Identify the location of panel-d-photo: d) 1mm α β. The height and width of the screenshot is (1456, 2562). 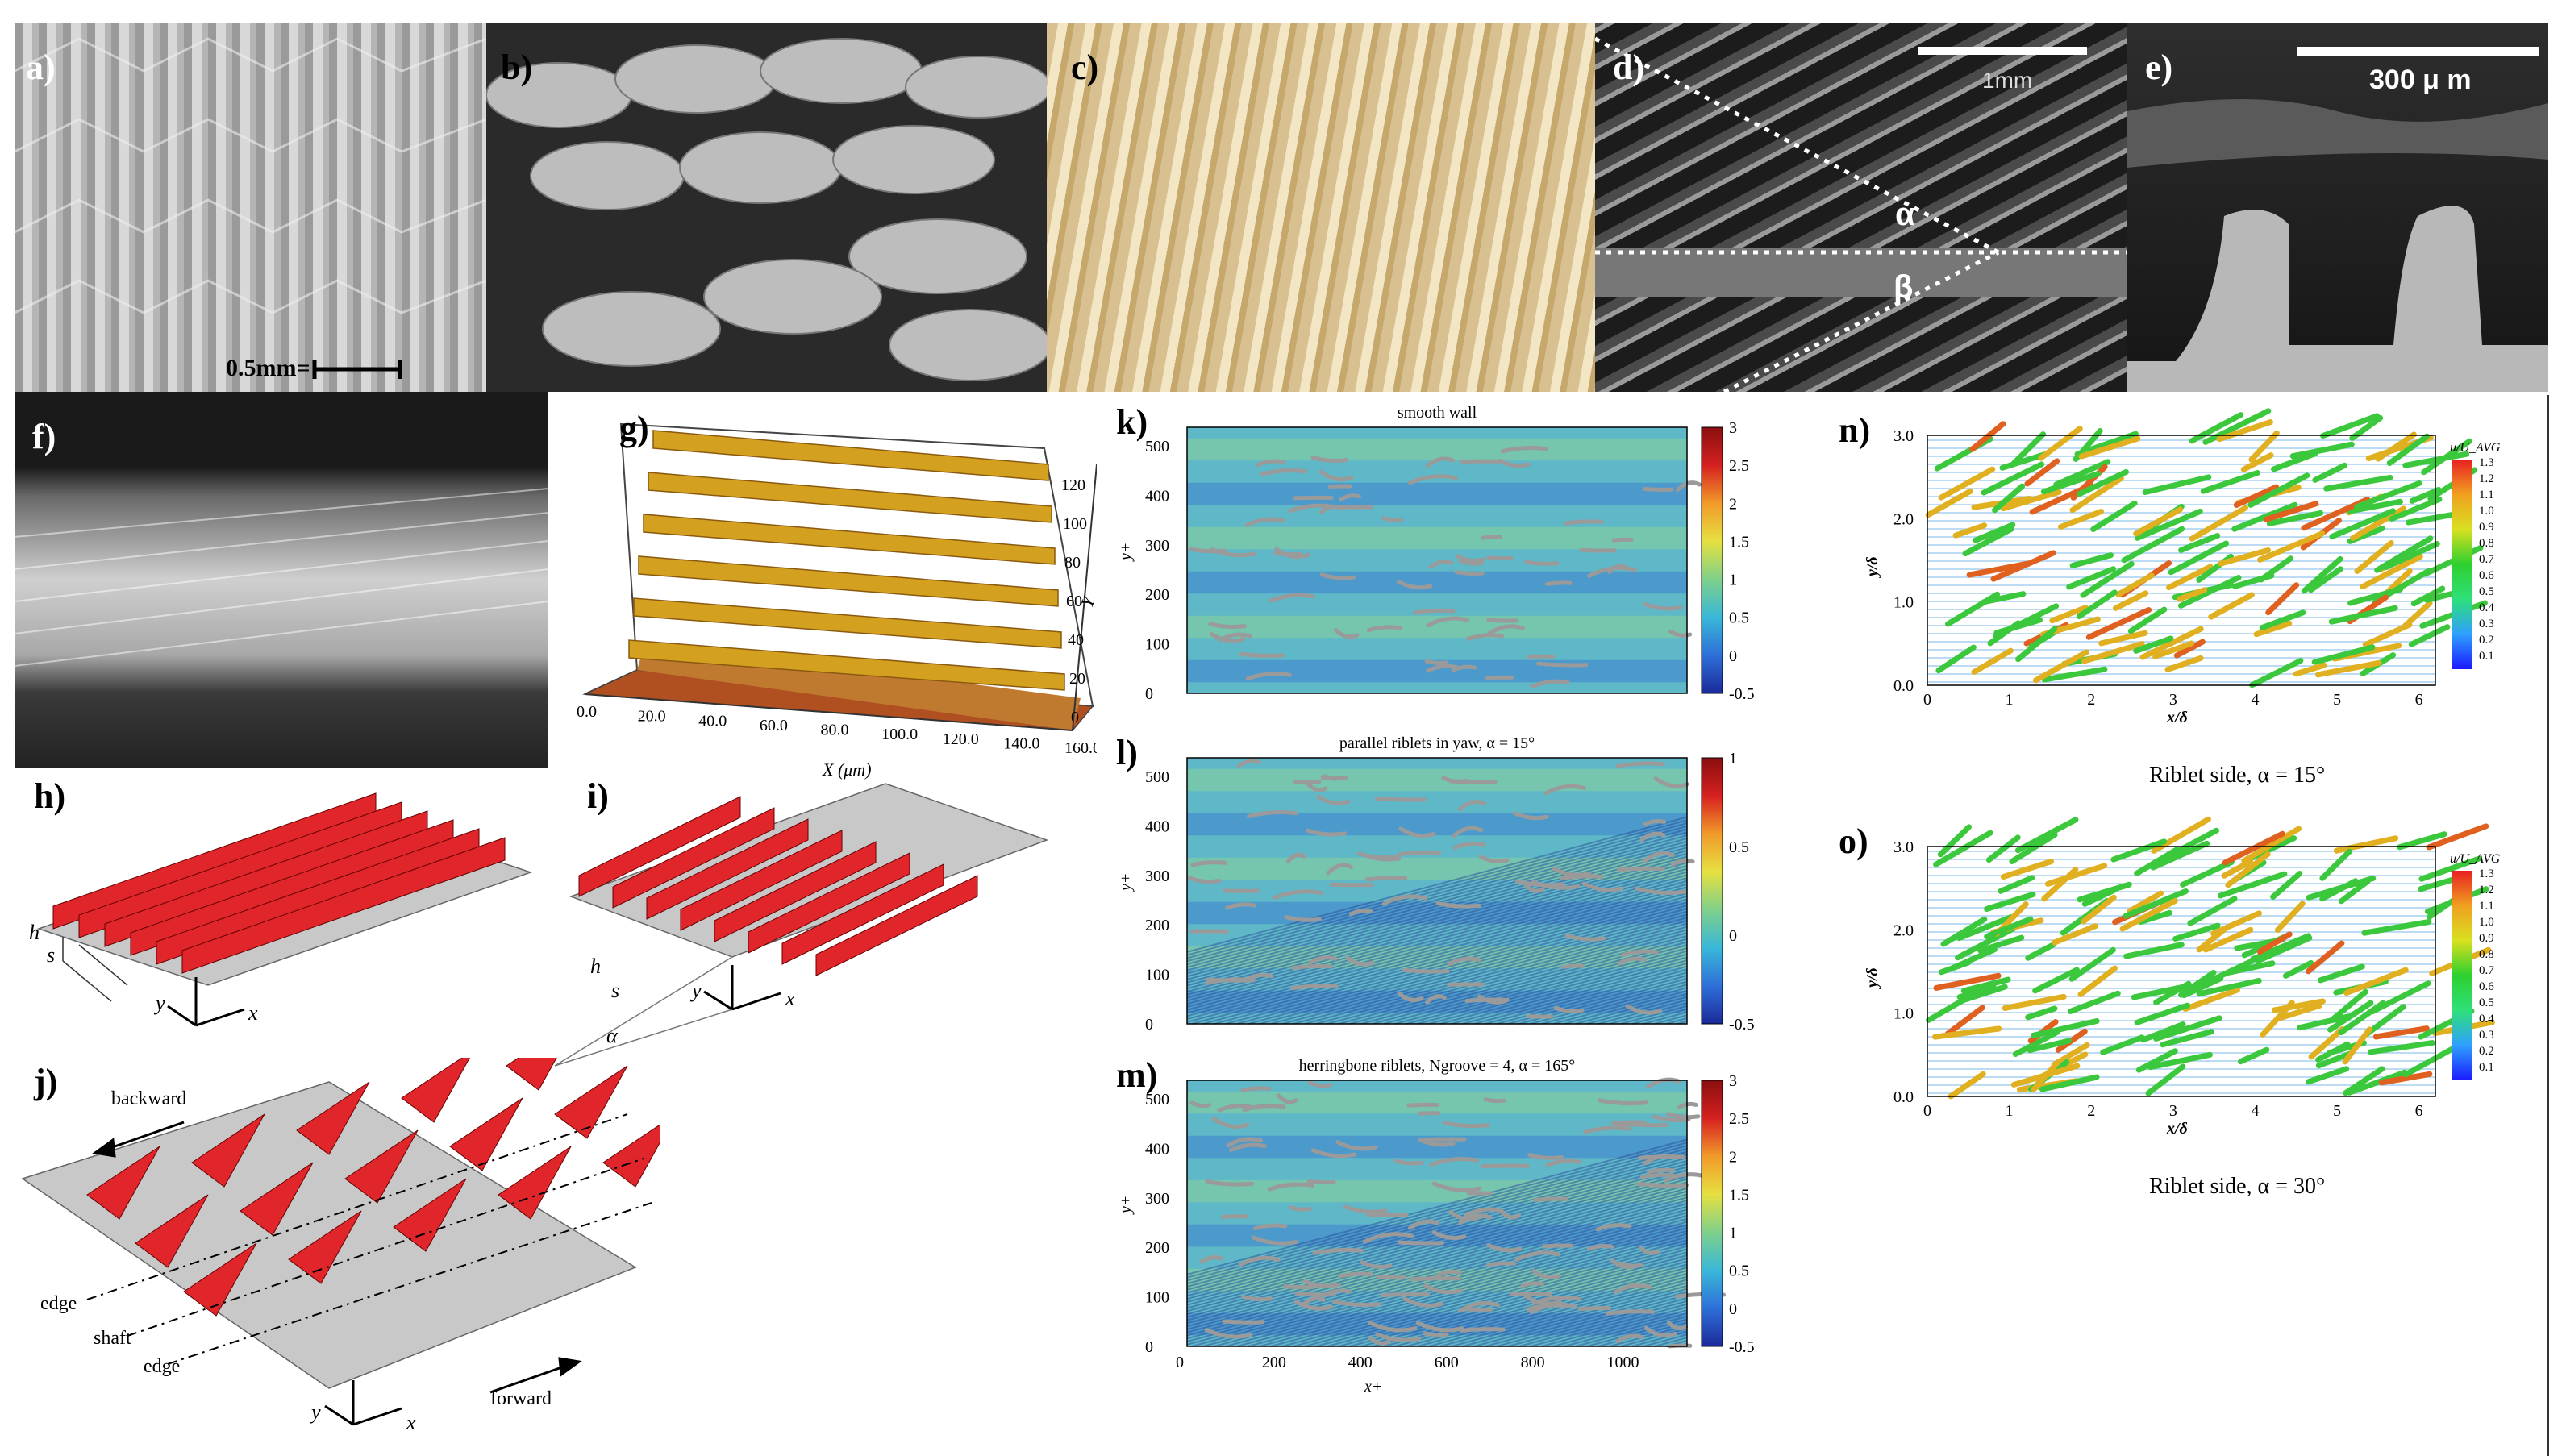
(1861, 207).